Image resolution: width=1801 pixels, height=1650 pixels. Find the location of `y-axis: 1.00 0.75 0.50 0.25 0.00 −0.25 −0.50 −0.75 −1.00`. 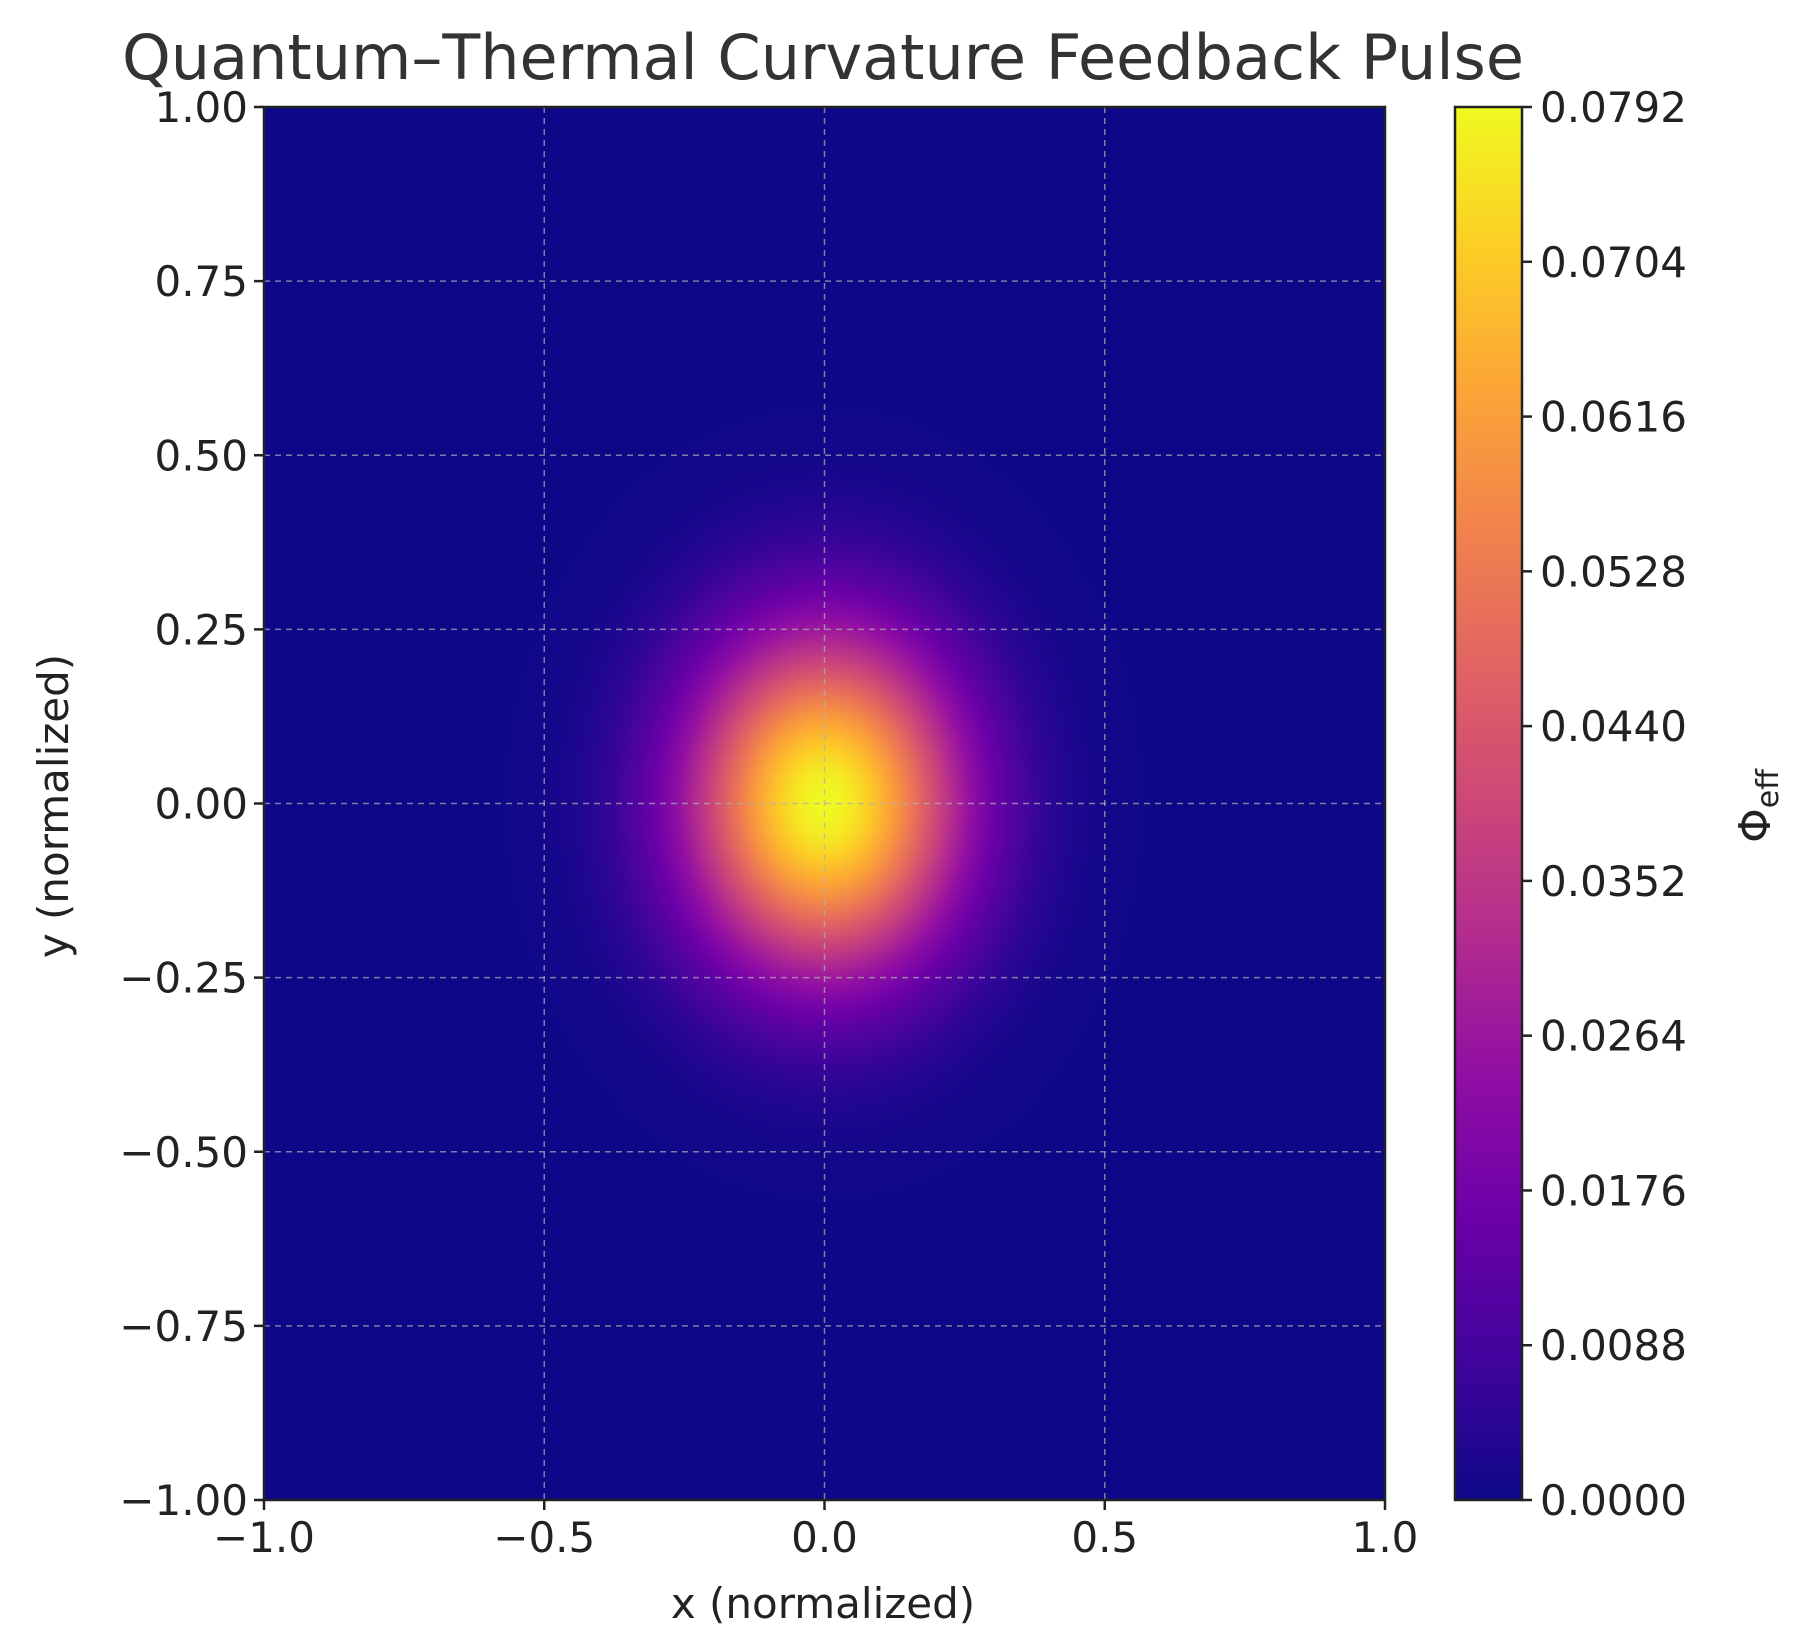

y-axis: 1.00 0.75 0.50 0.25 0.00 −0.25 −0.50 −0.75 −1.00 is located at coordinates (191, 804).